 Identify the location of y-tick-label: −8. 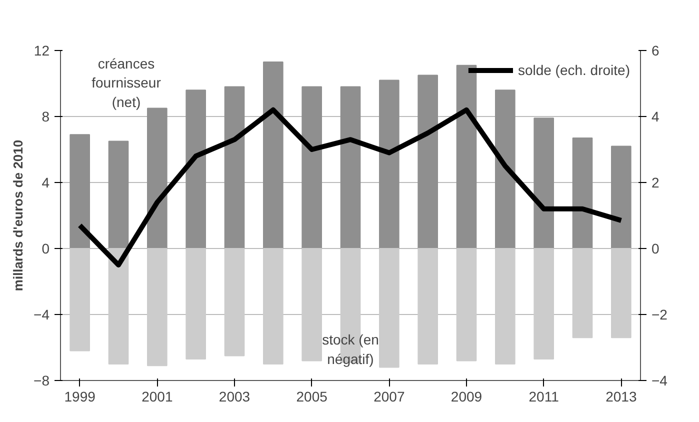
(42, 380).